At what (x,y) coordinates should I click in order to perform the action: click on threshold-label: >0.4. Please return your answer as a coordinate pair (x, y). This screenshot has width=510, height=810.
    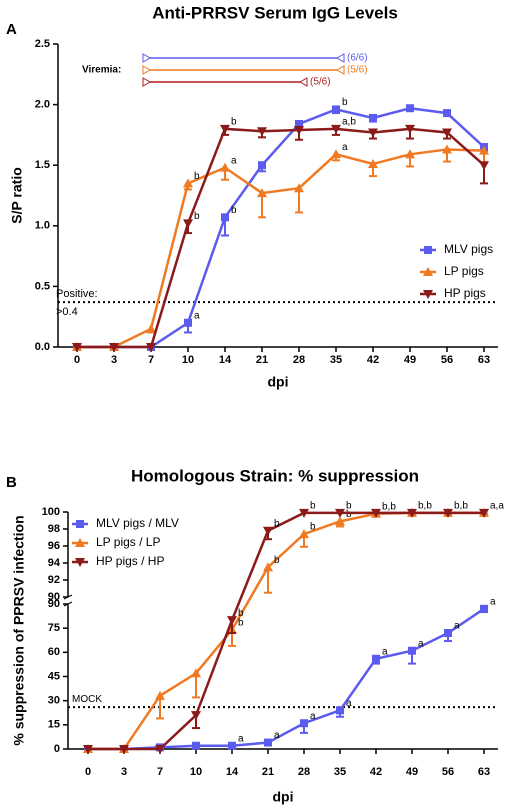
    Looking at the image, I should click on (67, 312).